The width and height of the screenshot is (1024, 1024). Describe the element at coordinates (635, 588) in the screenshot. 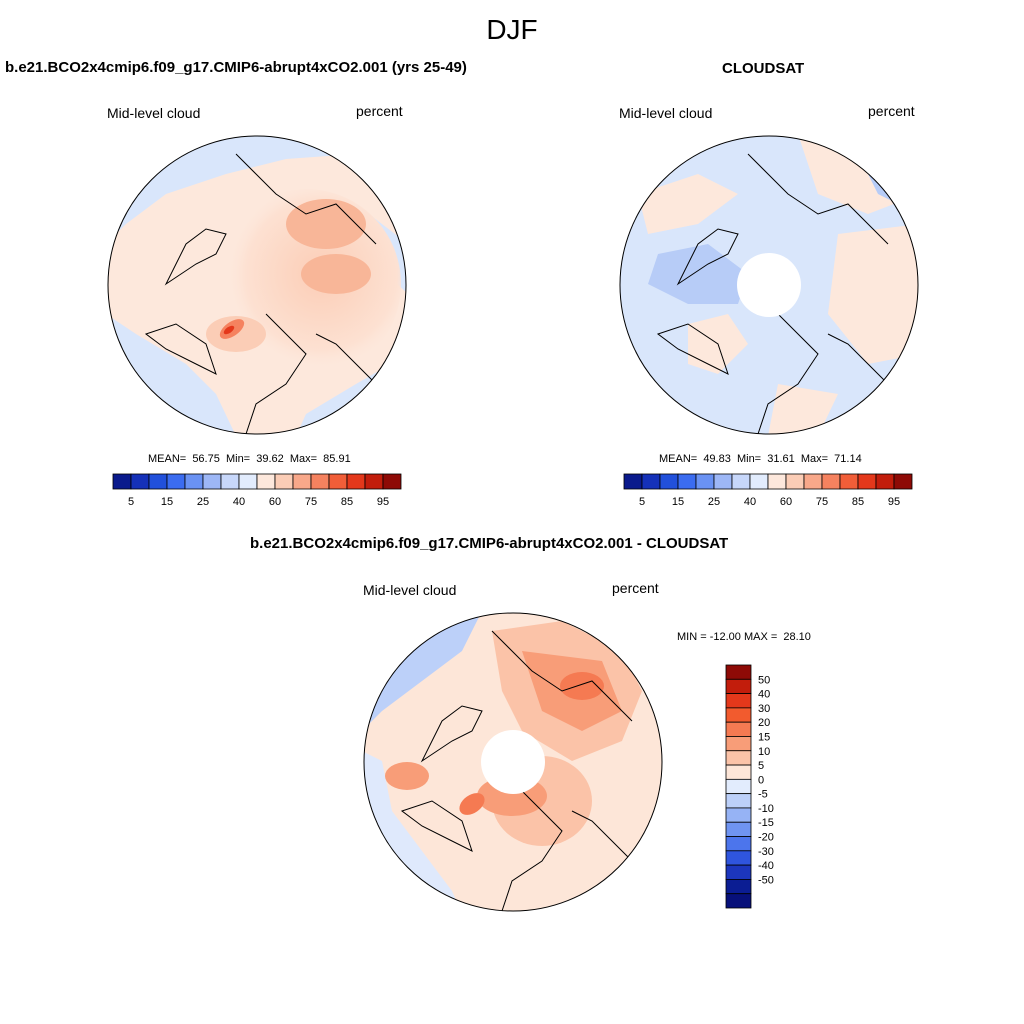

I see `units-label-diff: percent` at that location.